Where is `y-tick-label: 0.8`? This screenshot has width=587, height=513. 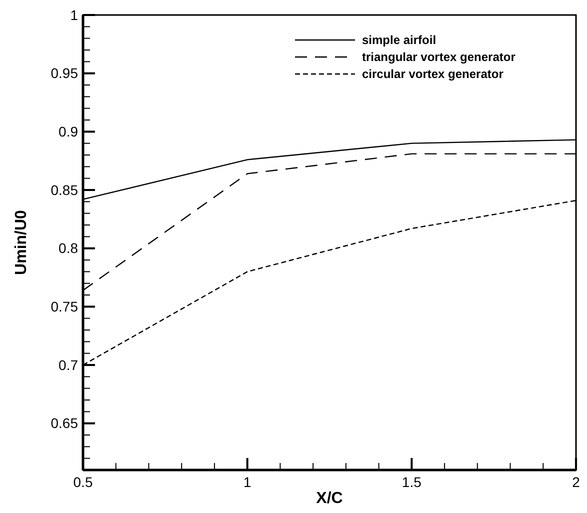 y-tick-label: 0.8 is located at coordinates (68, 248).